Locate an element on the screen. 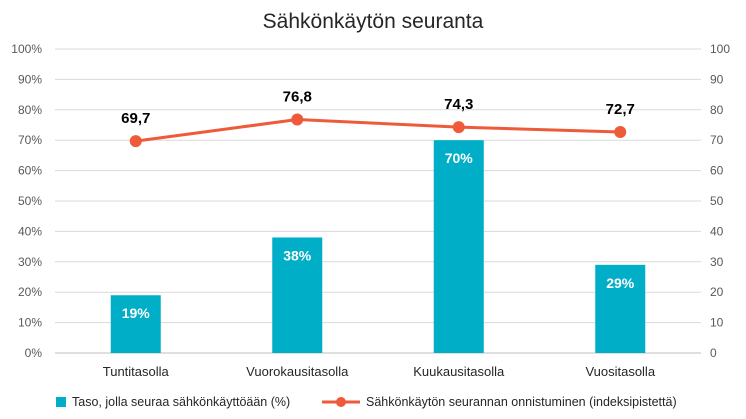 The width and height of the screenshot is (746, 419). legend-bar-label: Taso, jolla seuraa sähkönkäyttöään (%) is located at coordinates (181, 402).